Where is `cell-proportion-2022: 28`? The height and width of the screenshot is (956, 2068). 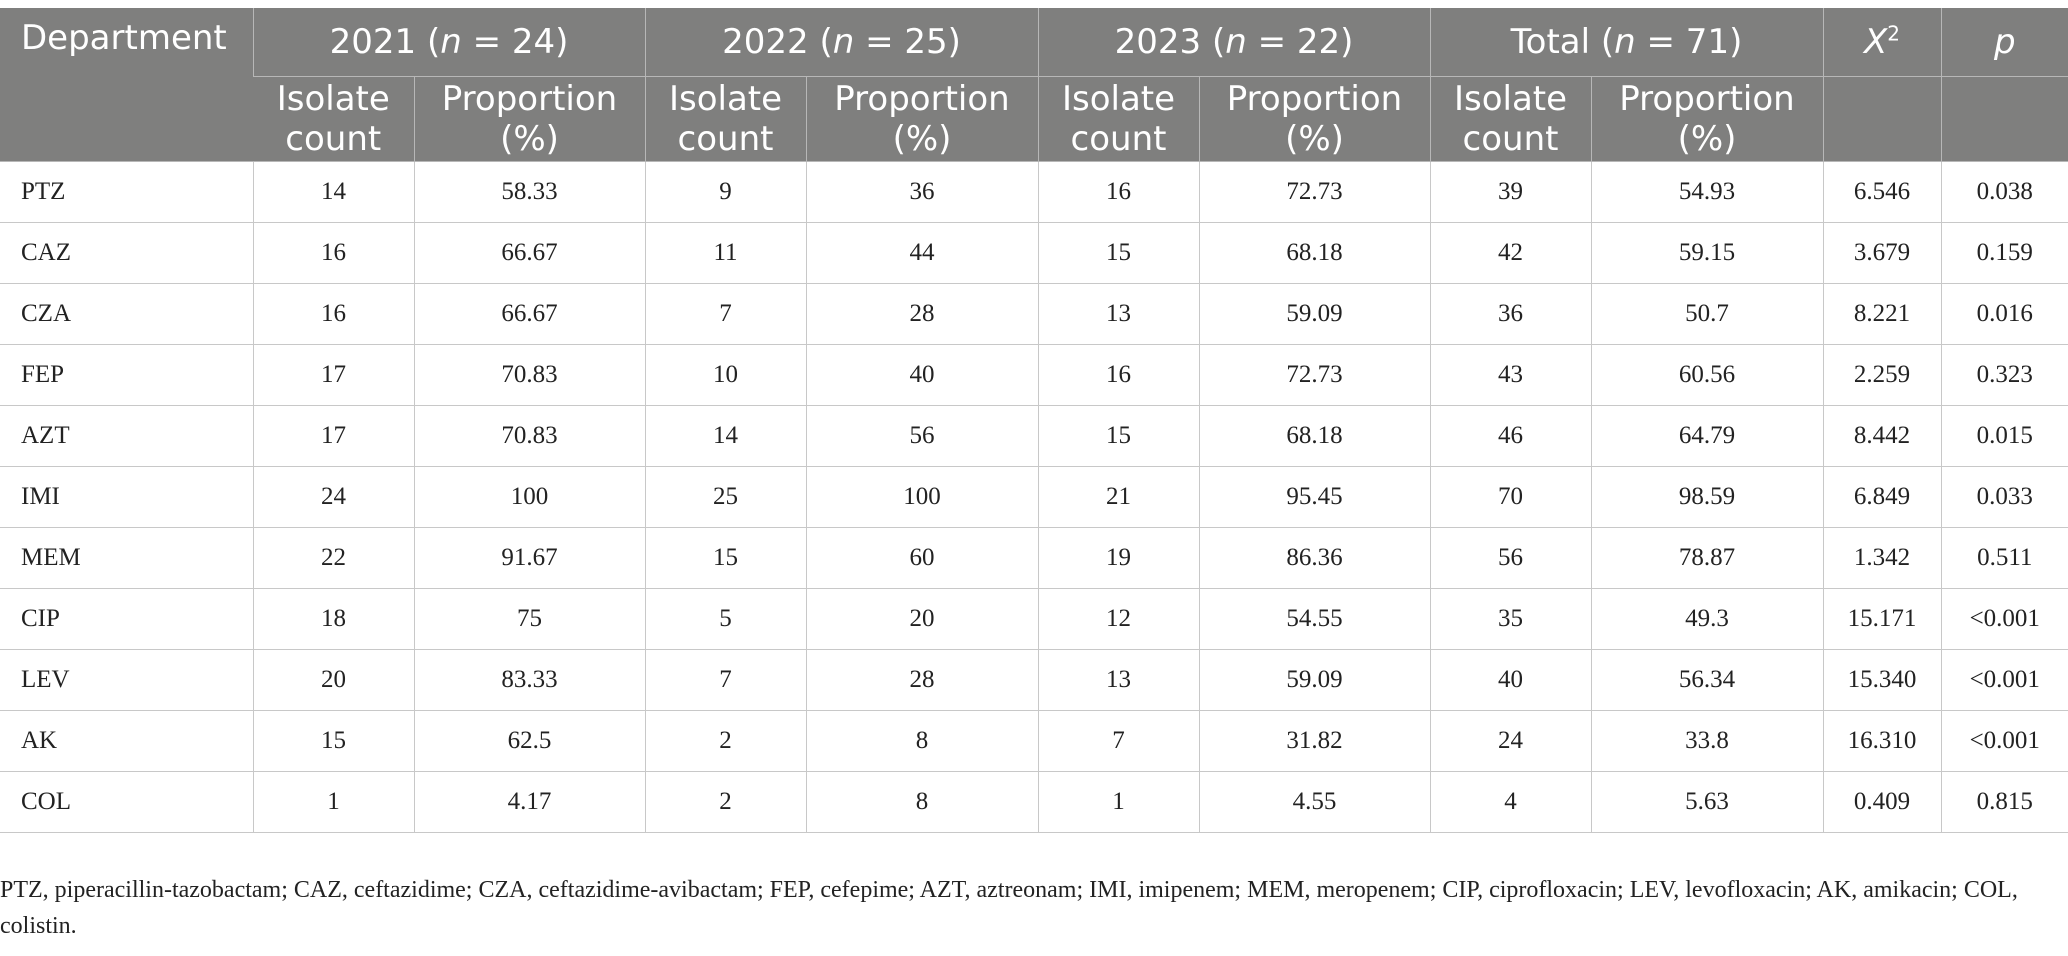
cell-proportion-2022: 28 is located at coordinates (922, 680).